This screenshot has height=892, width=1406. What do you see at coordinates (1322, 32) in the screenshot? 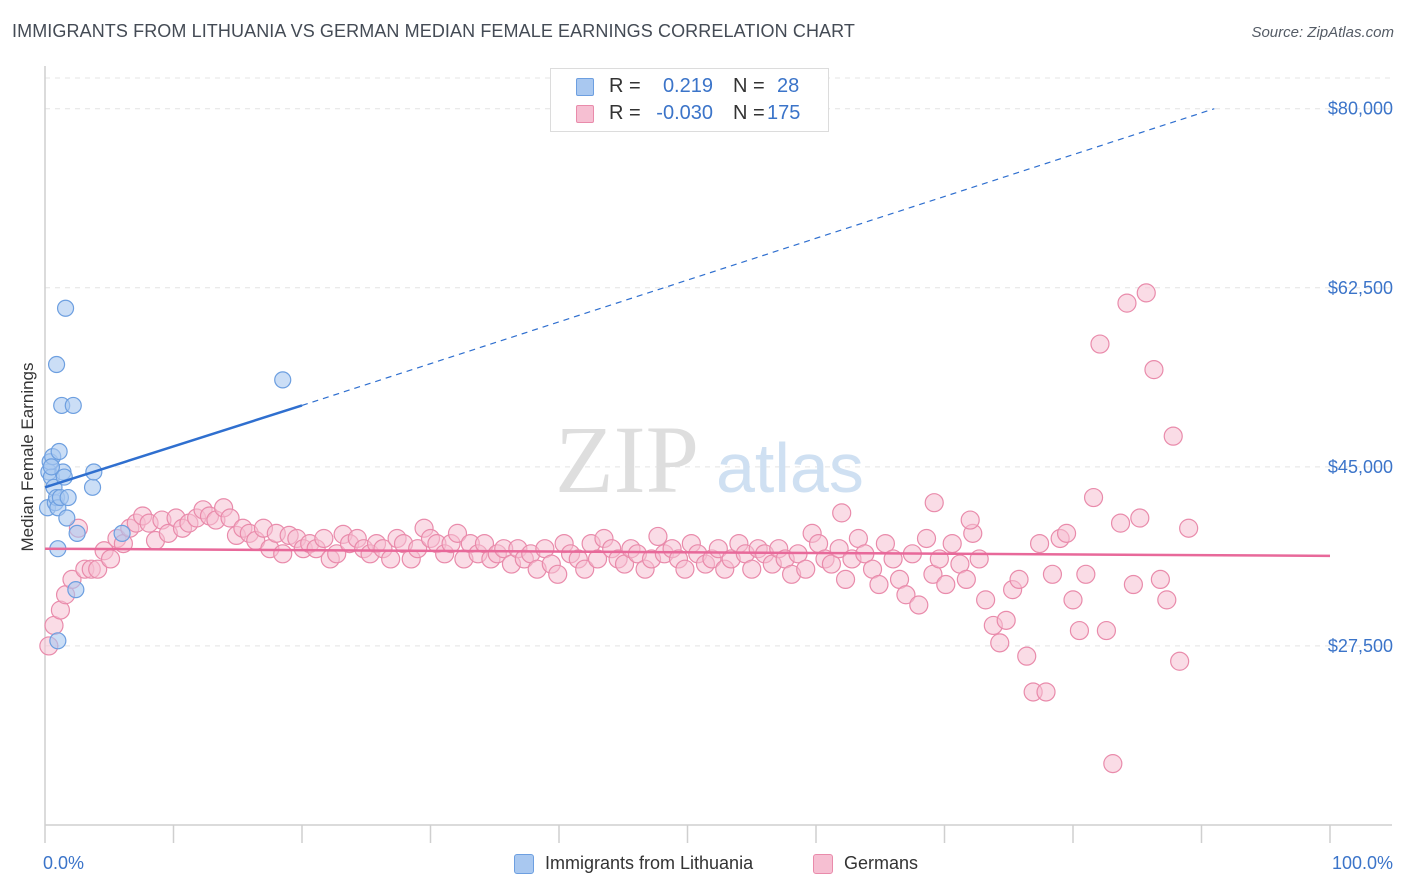
I see `source-label: Source: ZipAtlas.com` at bounding box center [1322, 32].